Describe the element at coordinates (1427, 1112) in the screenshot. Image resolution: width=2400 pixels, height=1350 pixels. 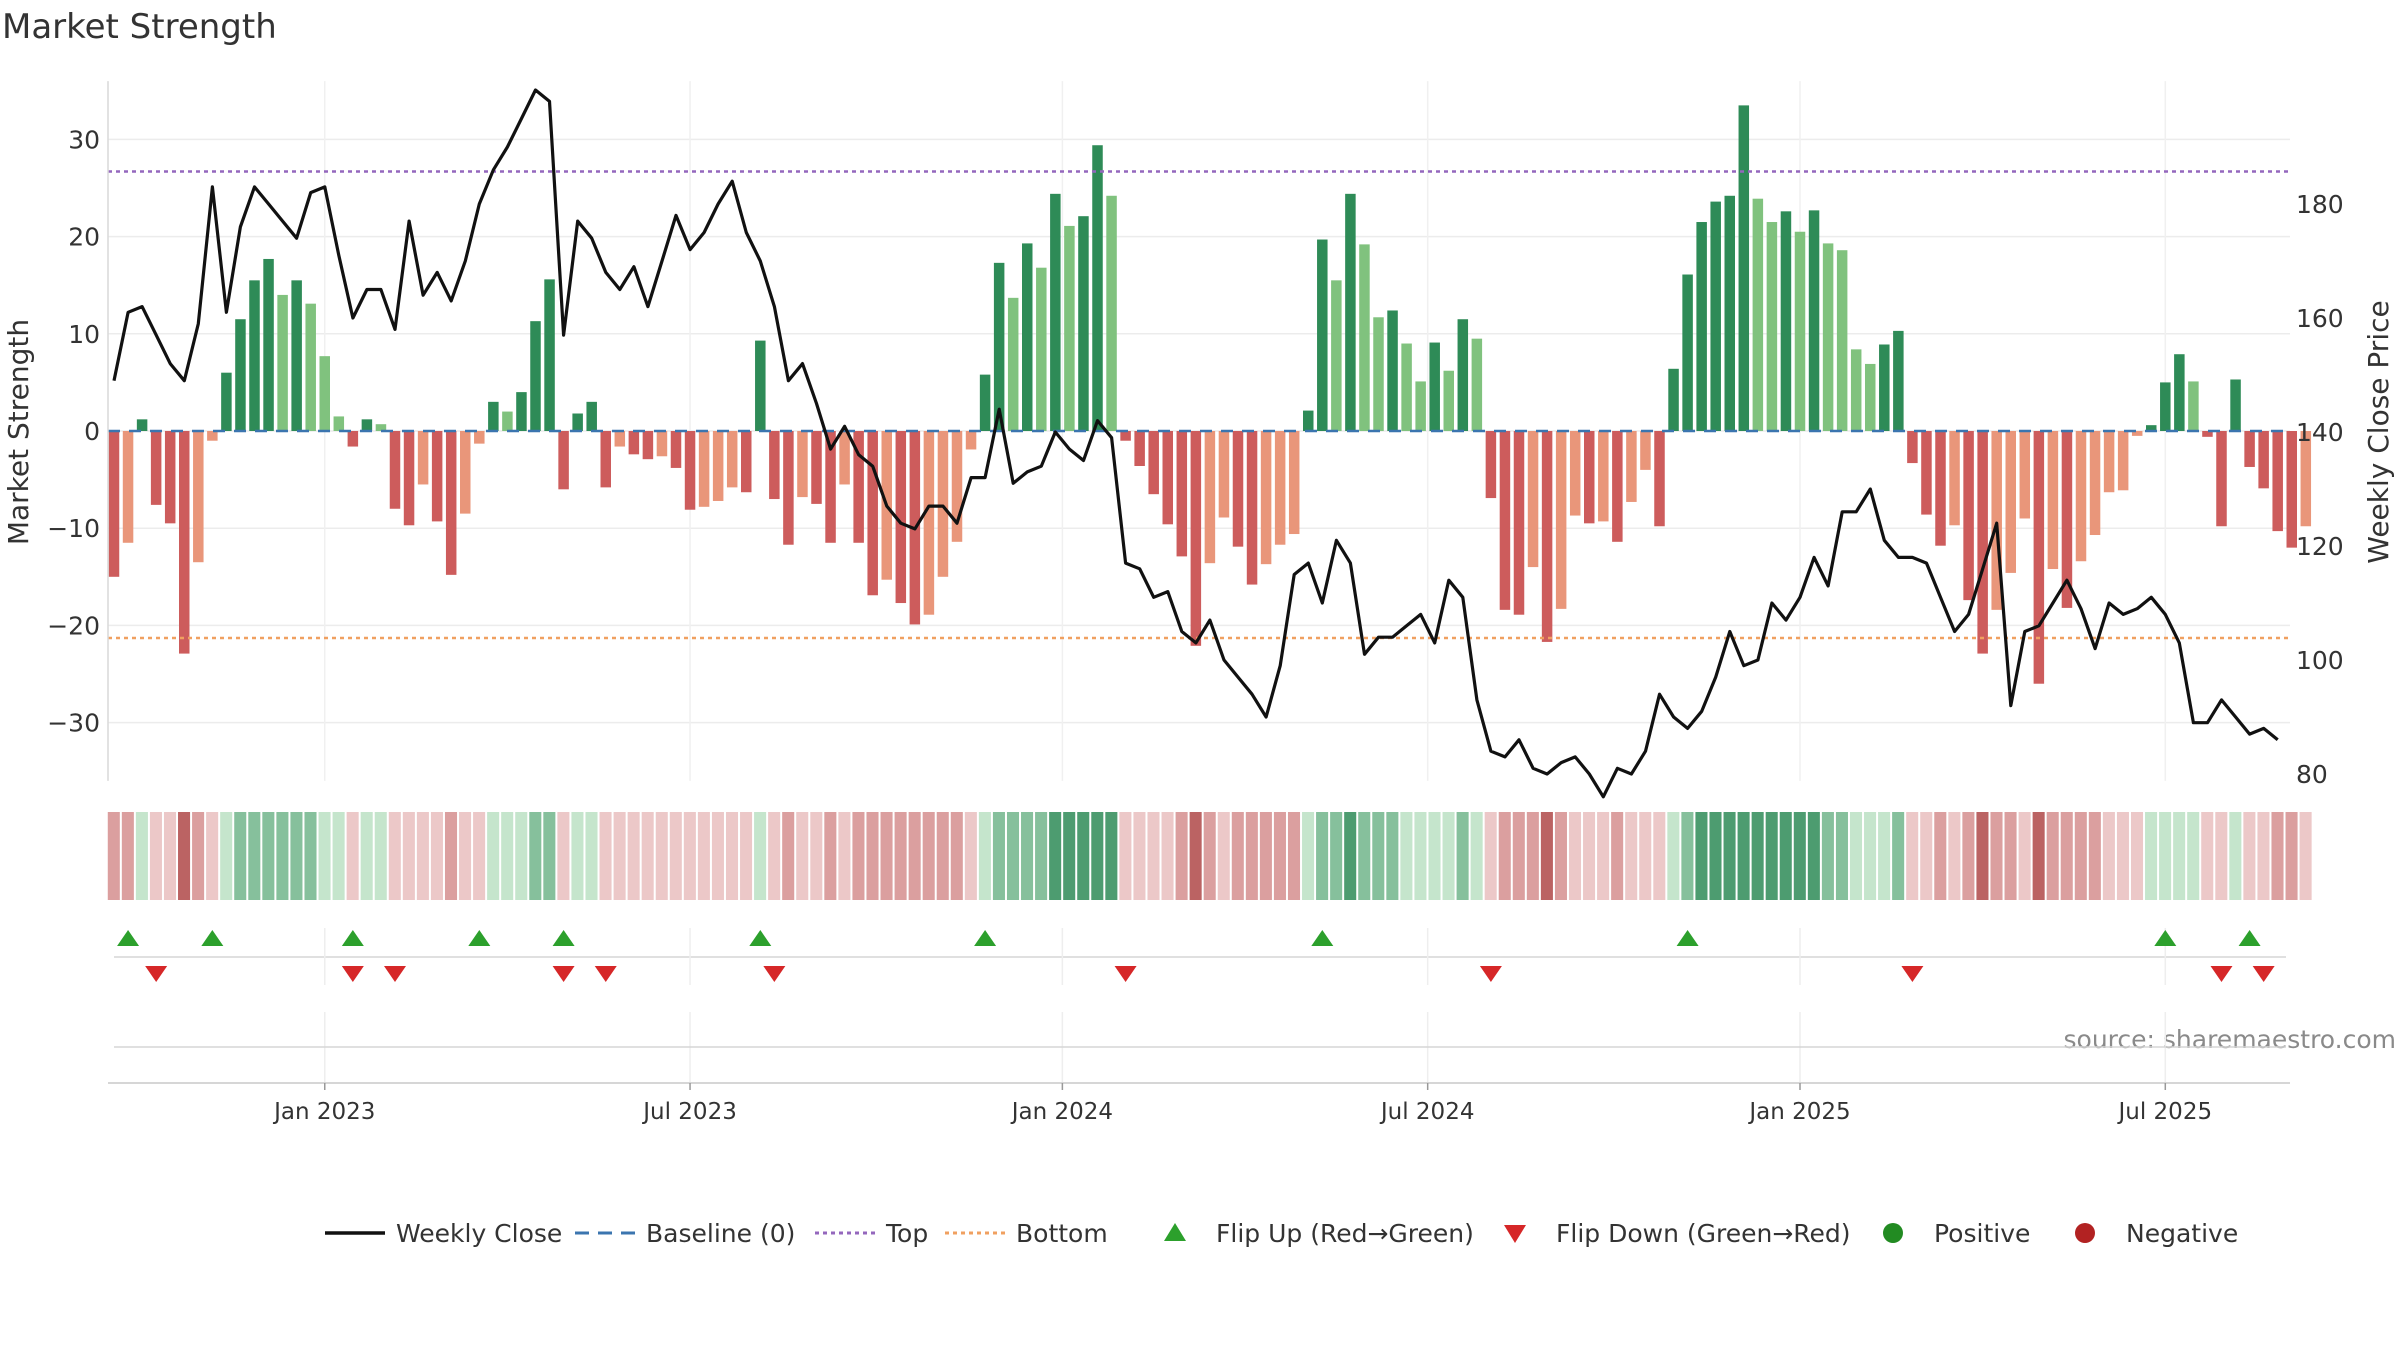
I see `x-tick-label: Jul 2024` at that location.